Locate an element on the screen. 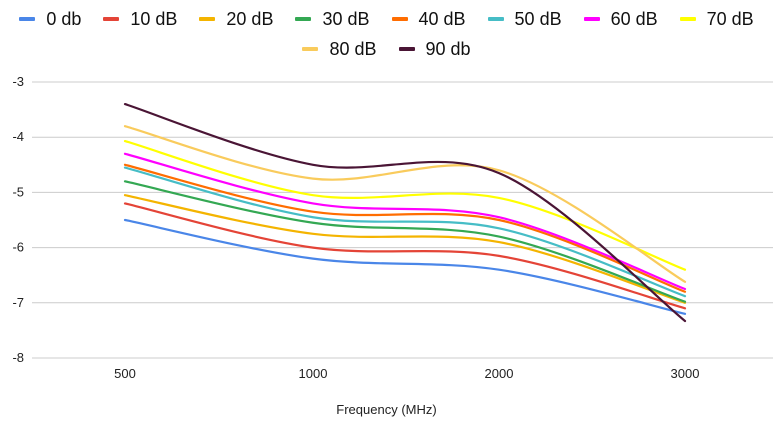 Image resolution: width=773 pixels, height=428 pixels. legend-label: 60 dB is located at coordinates (634, 18).